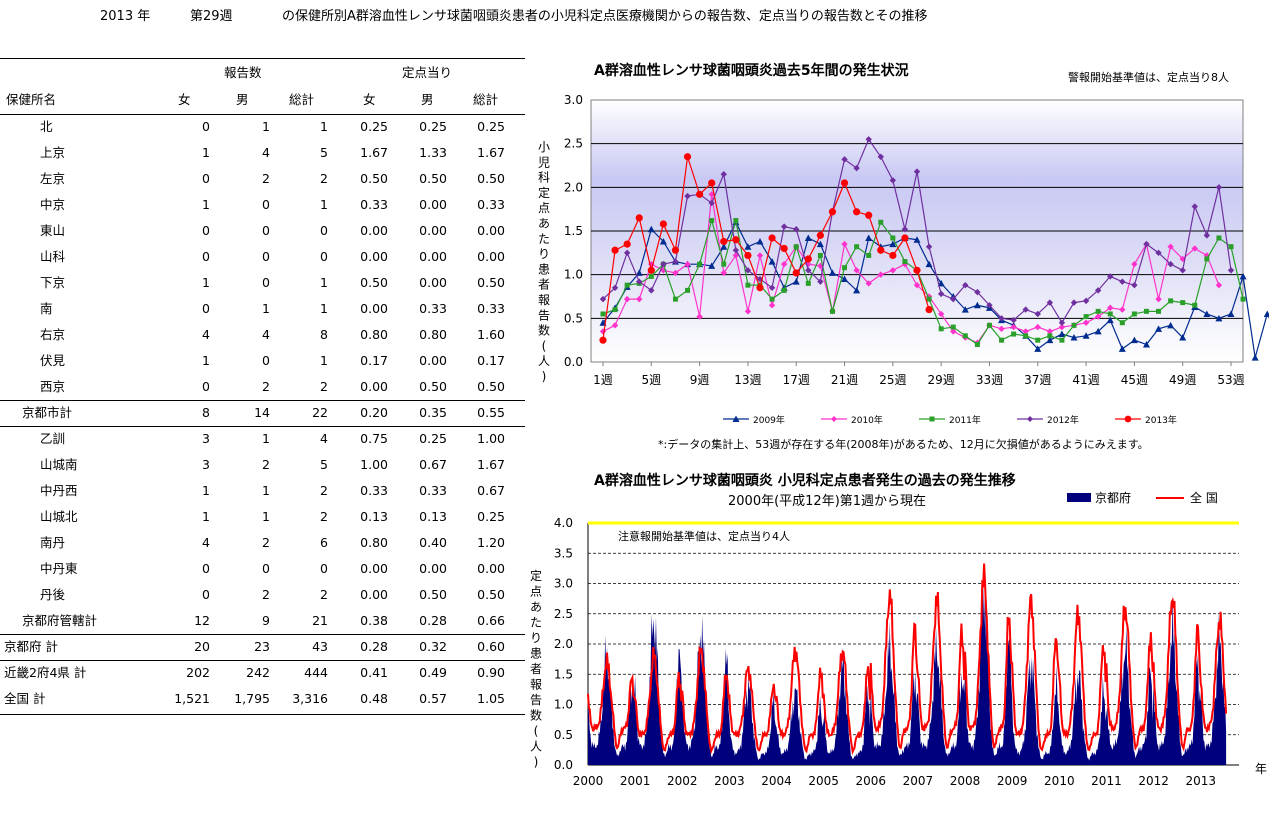  What do you see at coordinates (53, 334) in the screenshot?
I see `row-name: 右京` at bounding box center [53, 334].